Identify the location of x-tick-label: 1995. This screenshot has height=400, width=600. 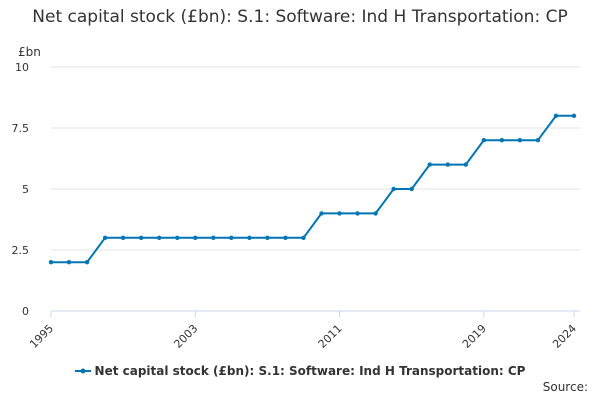
(41, 336).